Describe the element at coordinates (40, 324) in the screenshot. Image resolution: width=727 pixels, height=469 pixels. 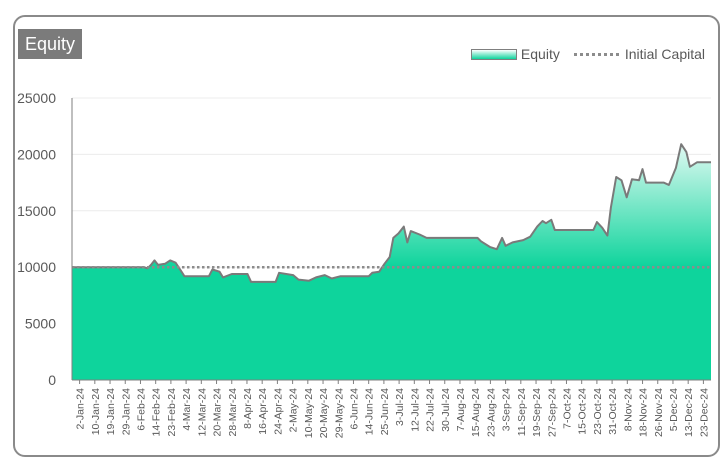
I see `y-tick-label: 5000` at that location.